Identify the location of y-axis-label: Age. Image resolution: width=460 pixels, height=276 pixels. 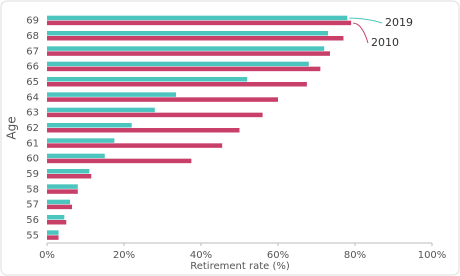
(12, 127).